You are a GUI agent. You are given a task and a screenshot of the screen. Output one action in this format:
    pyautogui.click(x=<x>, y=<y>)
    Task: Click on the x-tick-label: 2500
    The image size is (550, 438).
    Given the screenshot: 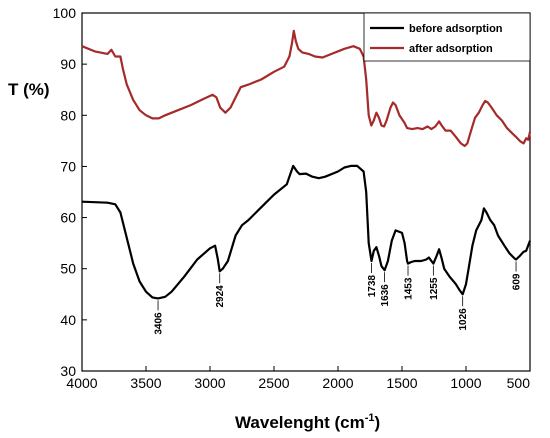 What is the action you would take?
    pyautogui.click(x=273, y=383)
    